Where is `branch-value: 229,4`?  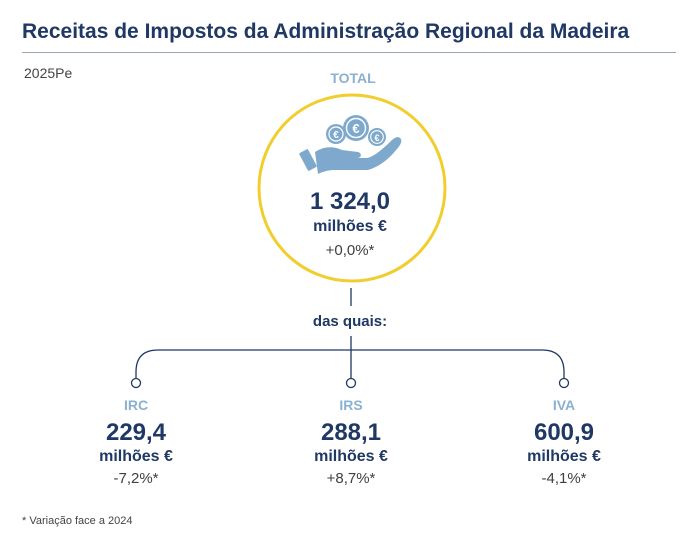 branch-value: 229,4 is located at coordinates (136, 432).